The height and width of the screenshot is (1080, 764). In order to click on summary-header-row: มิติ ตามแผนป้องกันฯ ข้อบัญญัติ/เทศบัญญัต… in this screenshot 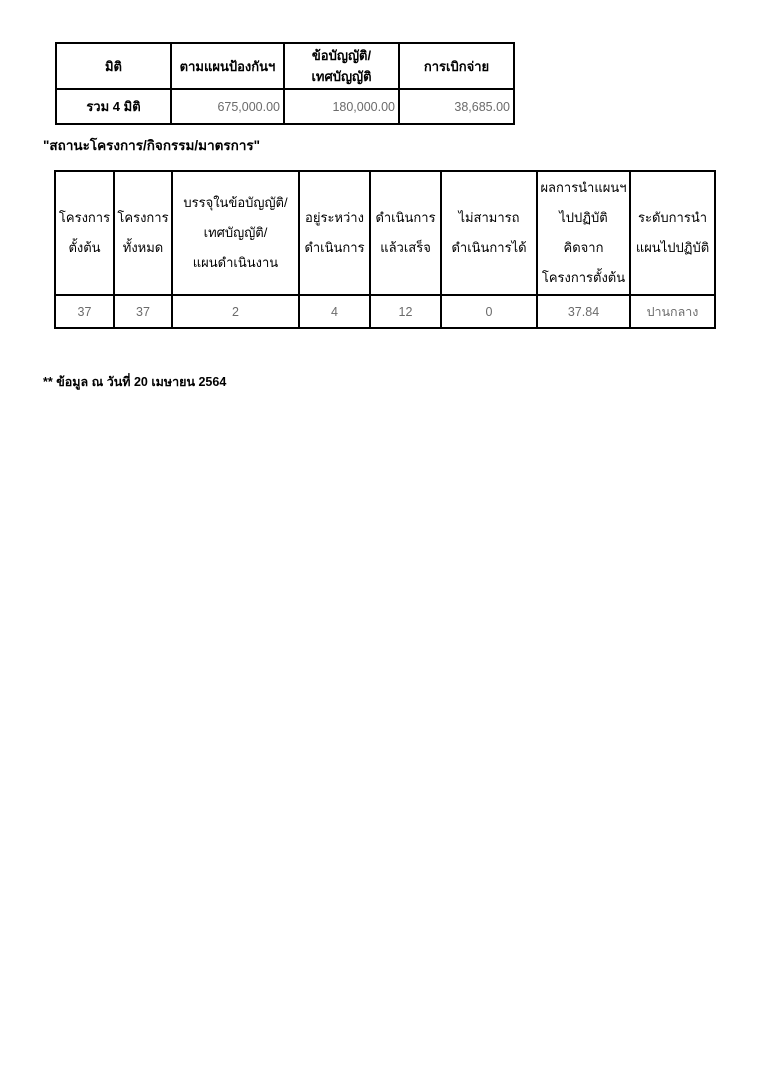, I will do `click(285, 66)`.